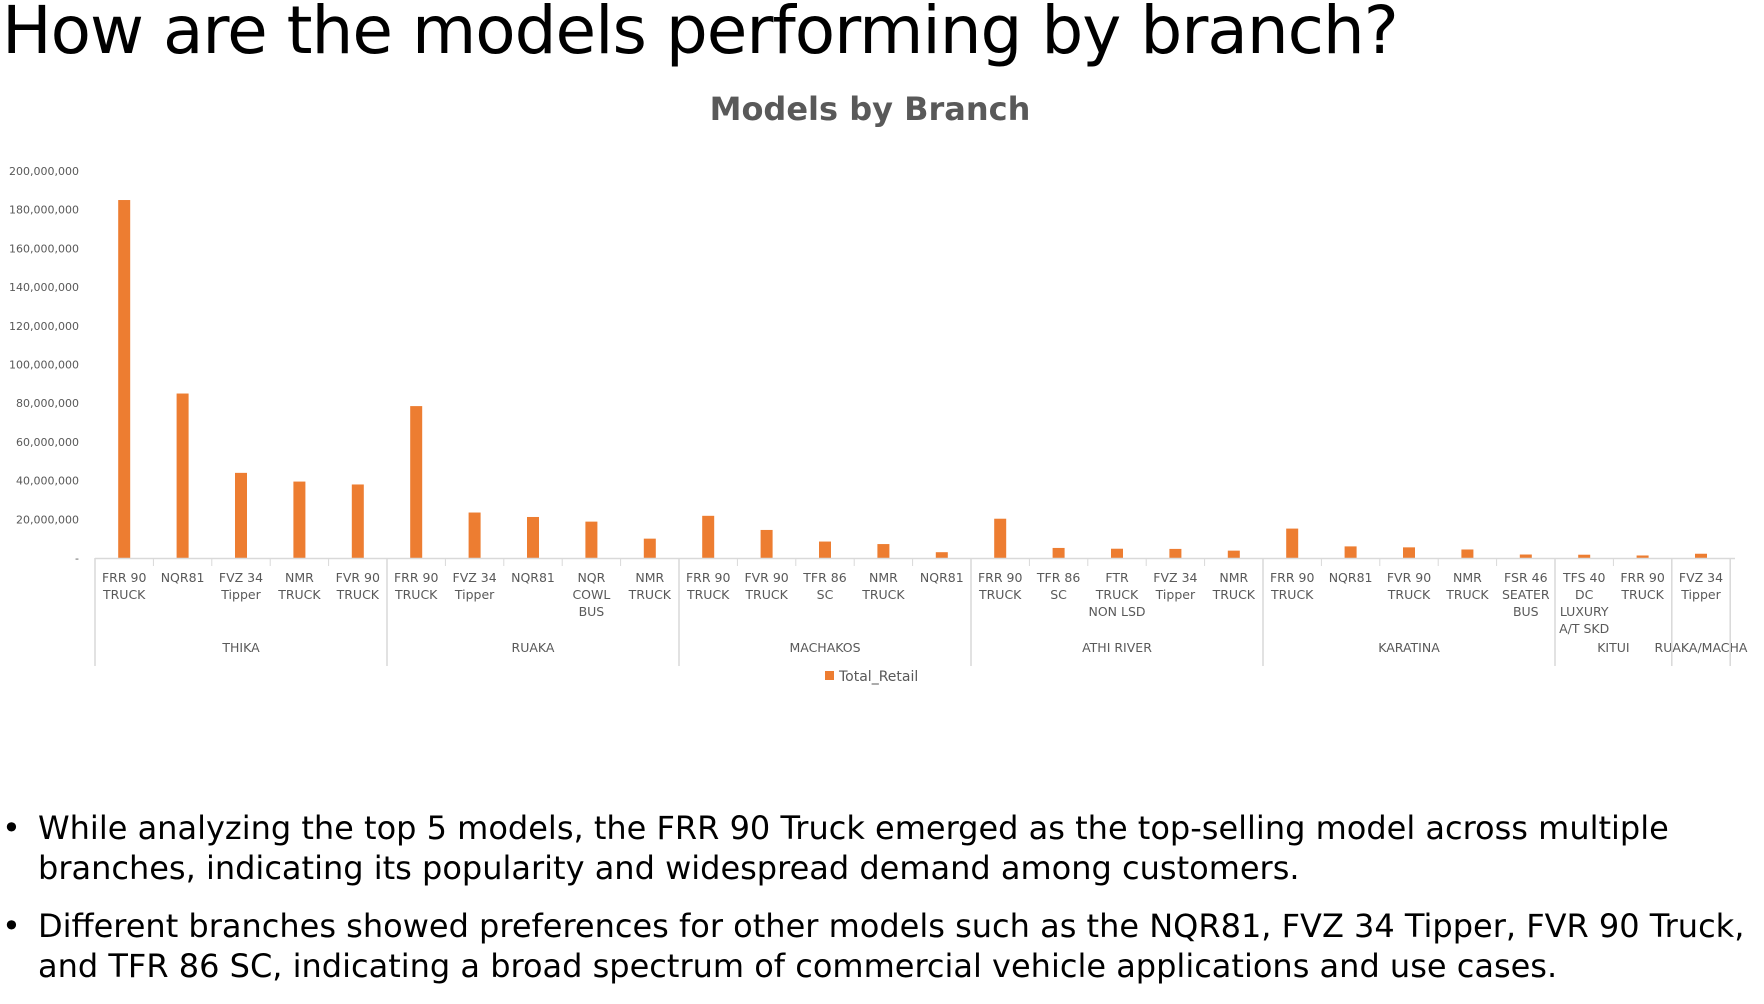 Image resolution: width=1764 pixels, height=1004 pixels. Describe the element at coordinates (1116, 594) in the screenshot. I see `x-tick-label: FTR TRUCK NON LSD` at that location.